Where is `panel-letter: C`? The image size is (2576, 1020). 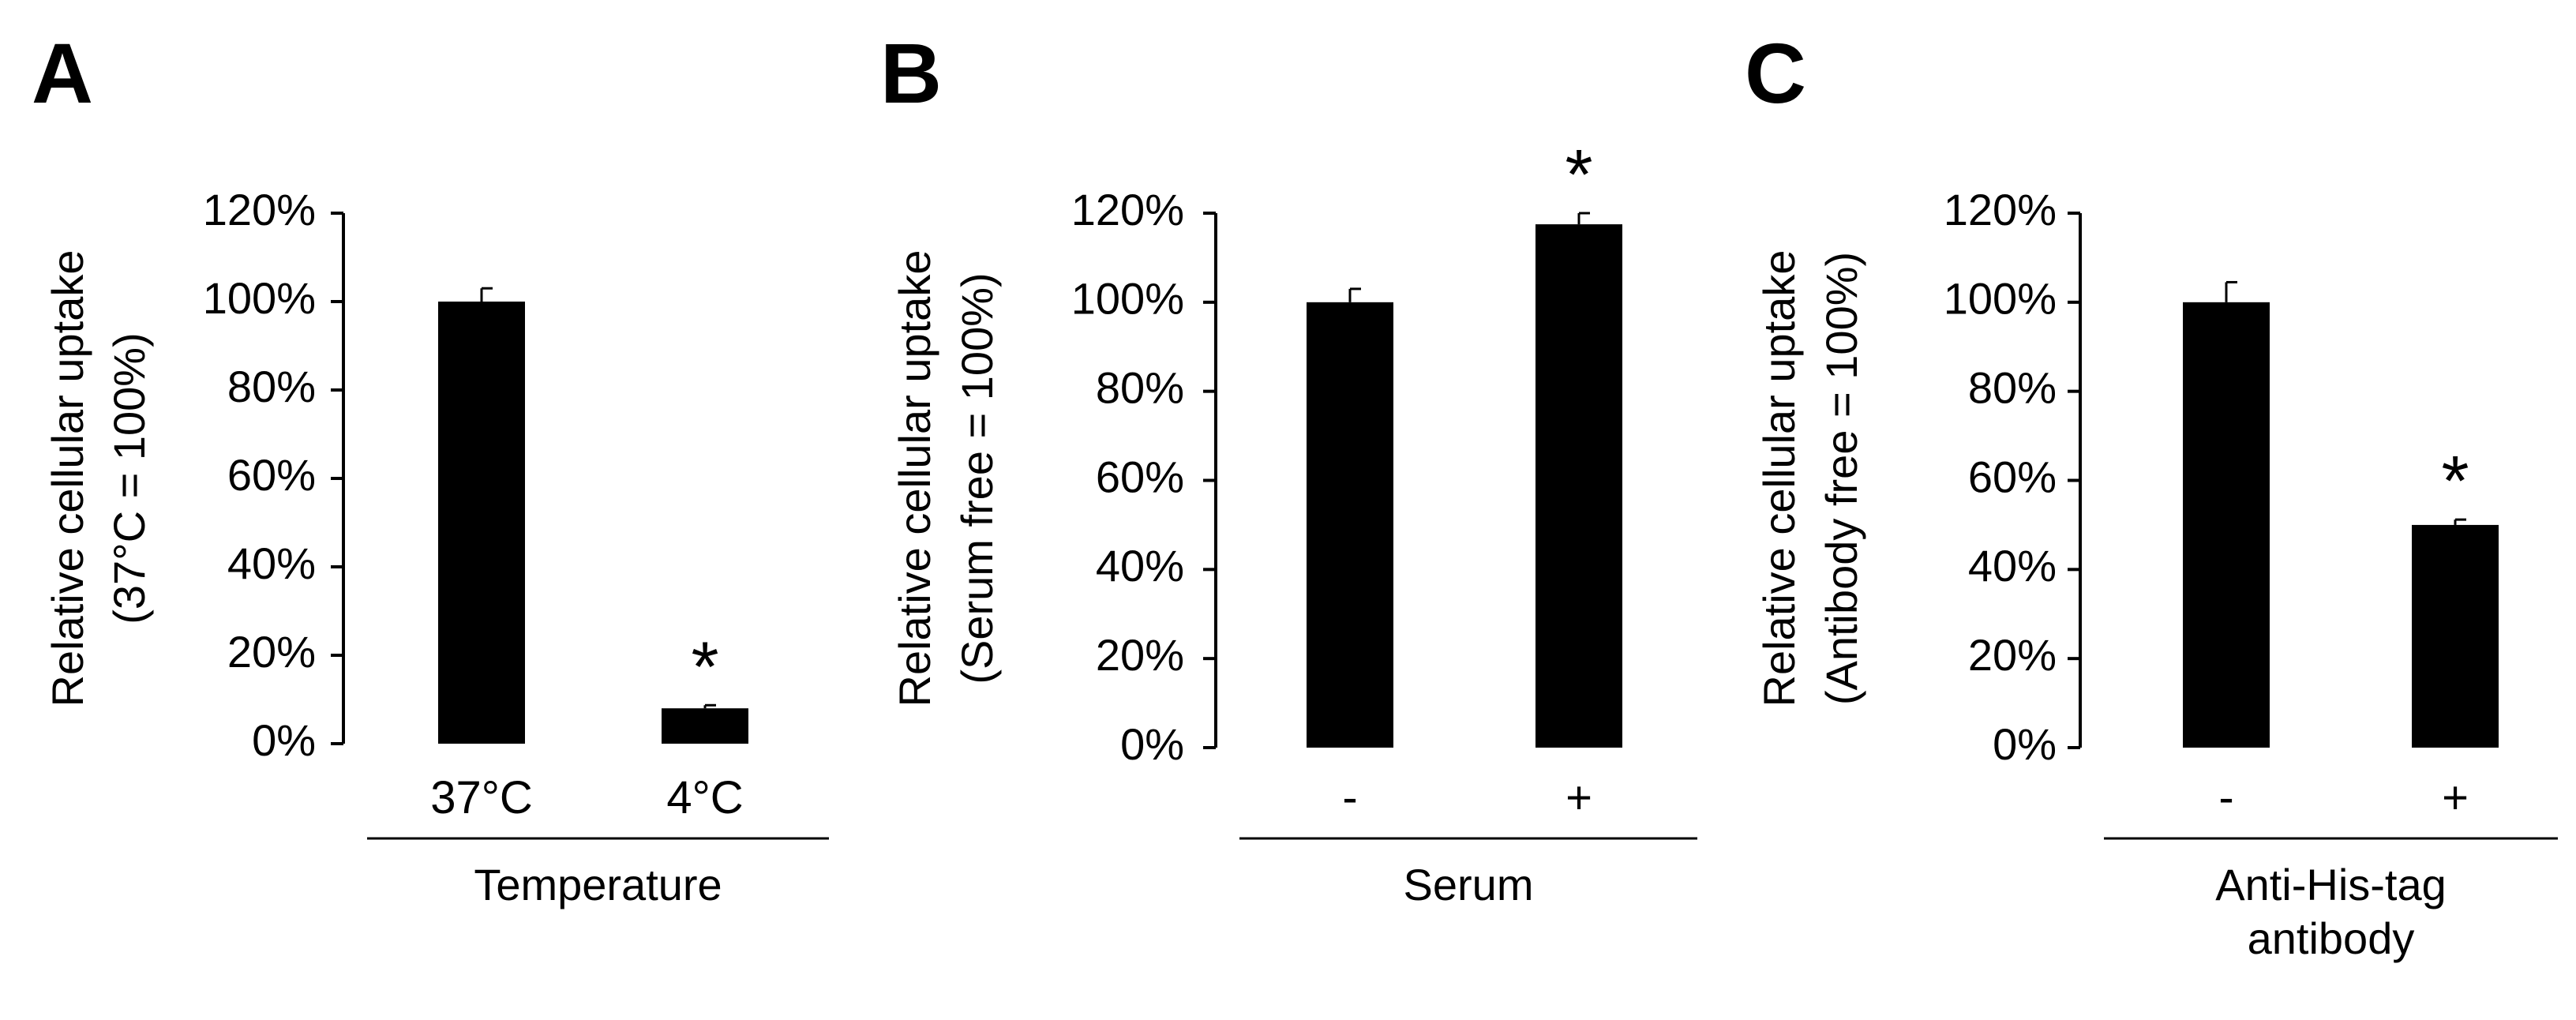 panel-letter: C is located at coordinates (1775, 73).